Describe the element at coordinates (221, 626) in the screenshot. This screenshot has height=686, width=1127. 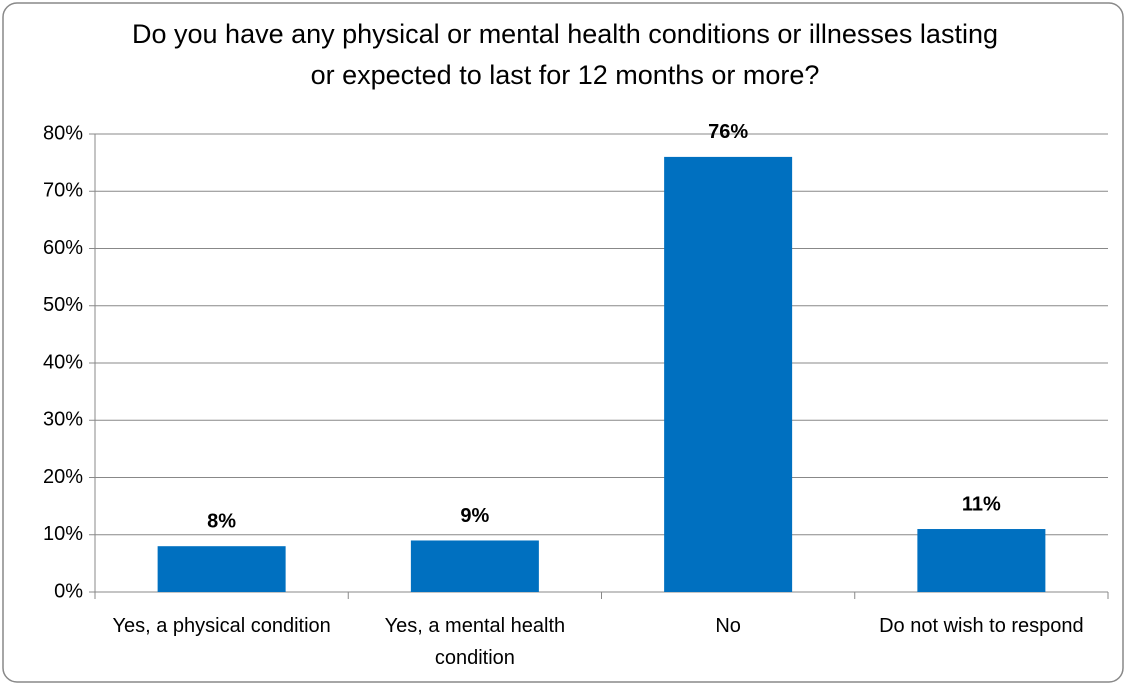
I see `x-tick-label: Yes, a physical condition` at that location.